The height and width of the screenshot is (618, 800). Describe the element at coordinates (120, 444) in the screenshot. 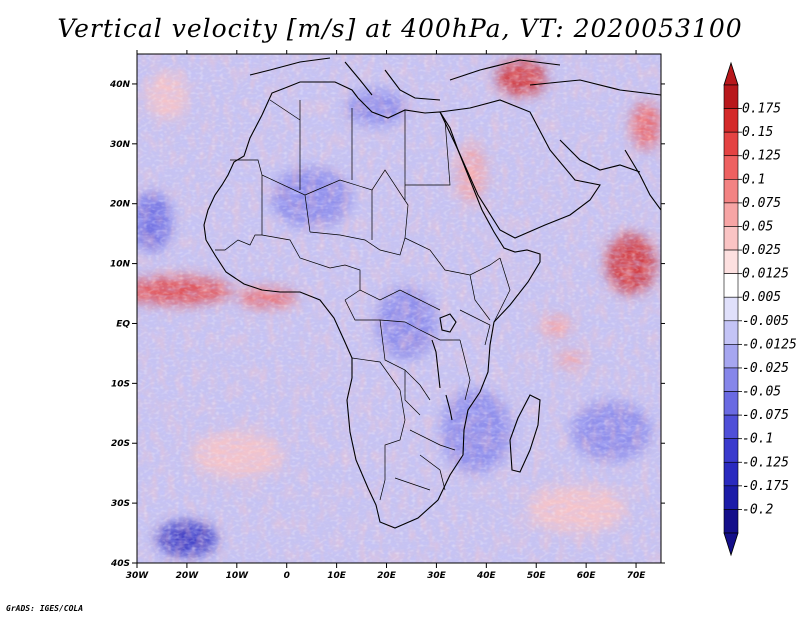

I see `y-tick-label: 20S` at that location.